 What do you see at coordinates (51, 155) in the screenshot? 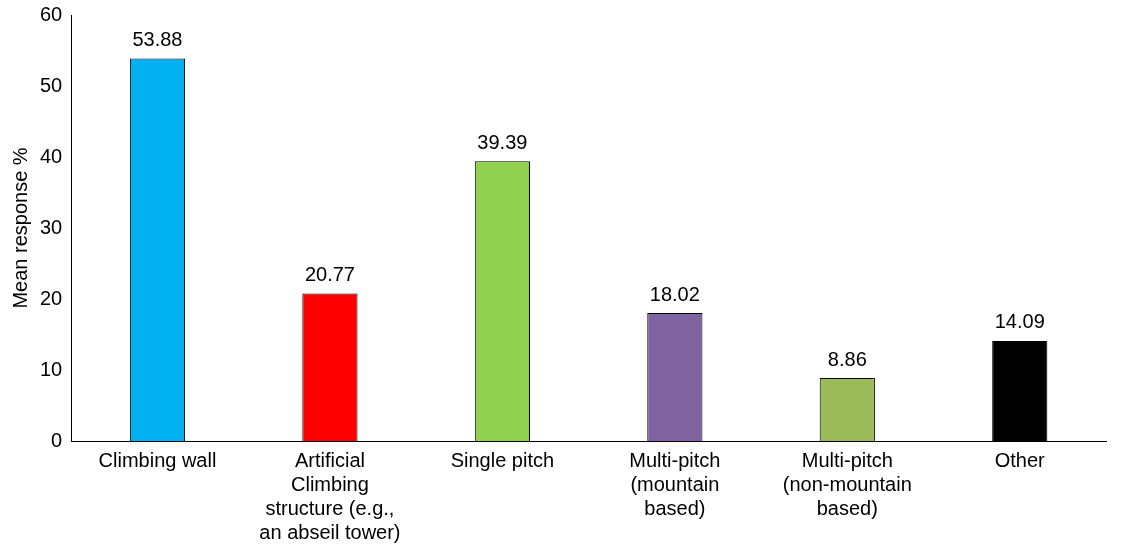
I see `y-tick-label: 40` at bounding box center [51, 155].